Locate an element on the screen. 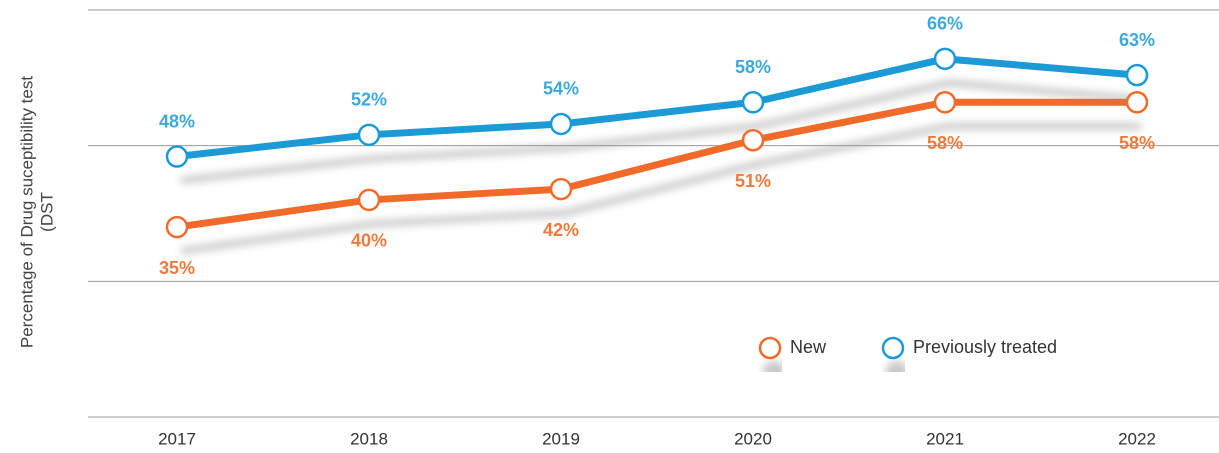  data-label: 48% is located at coordinates (177, 121).